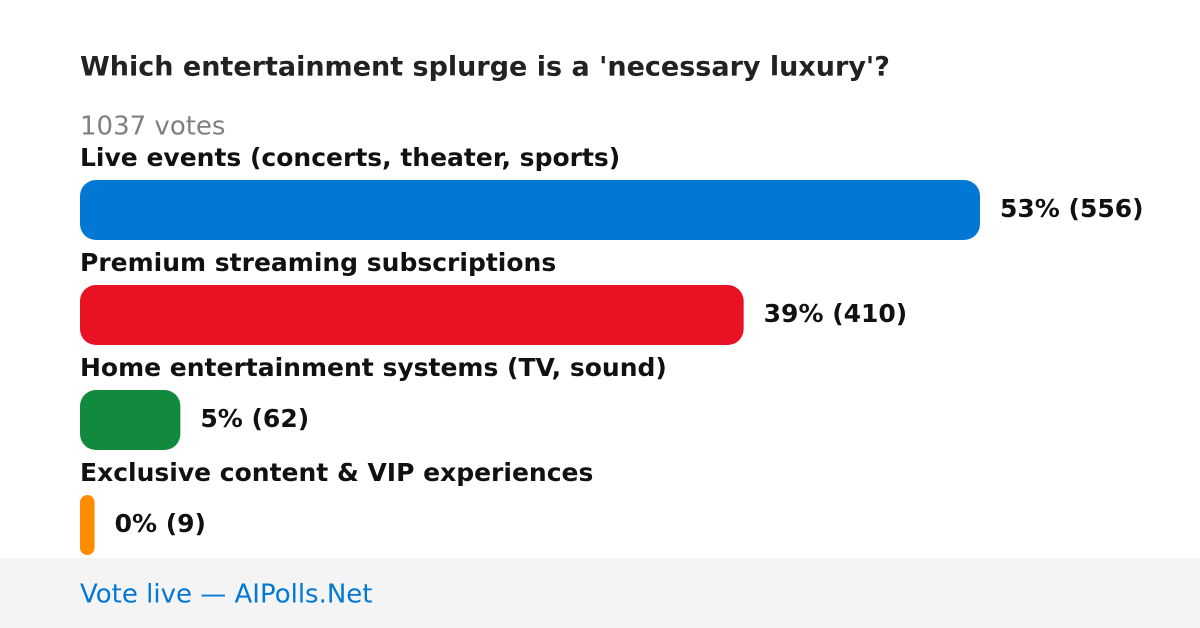 Image resolution: width=1200 pixels, height=628 pixels. Describe the element at coordinates (600, 593) in the screenshot. I see `footer-band` at that location.